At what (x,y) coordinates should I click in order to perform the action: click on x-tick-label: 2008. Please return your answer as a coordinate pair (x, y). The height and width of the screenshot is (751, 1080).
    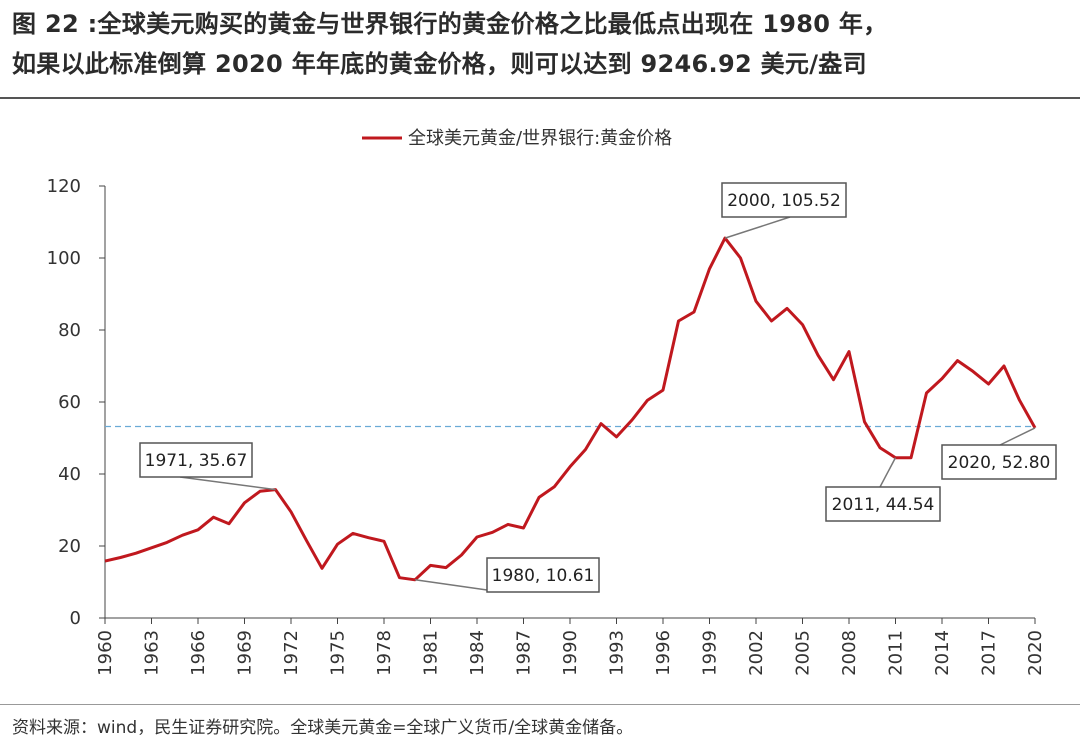
    Looking at the image, I should click on (849, 653).